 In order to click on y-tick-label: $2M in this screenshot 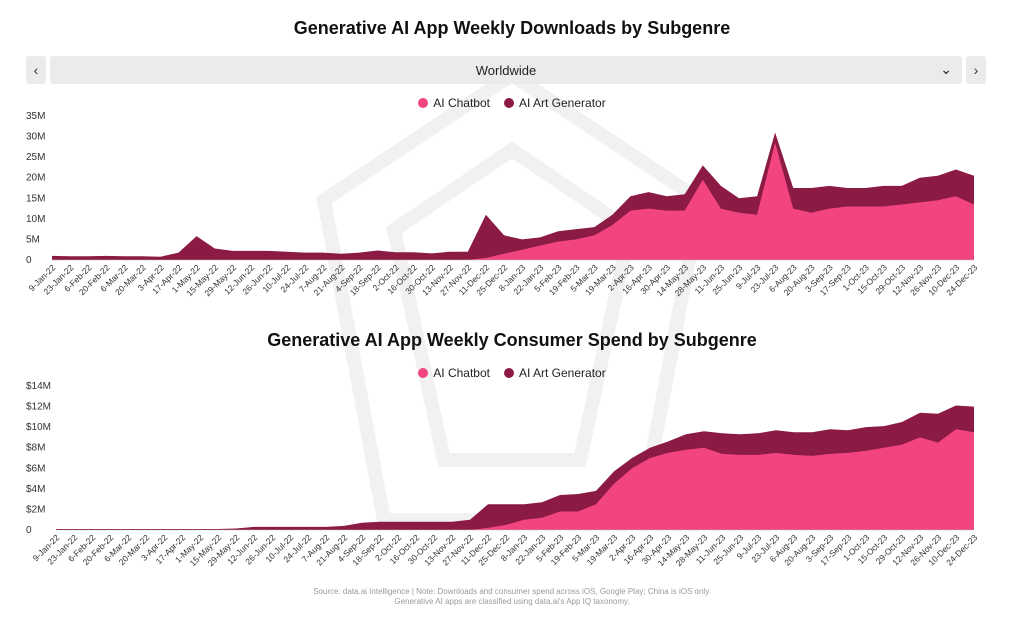, I will do `click(35, 509)`.